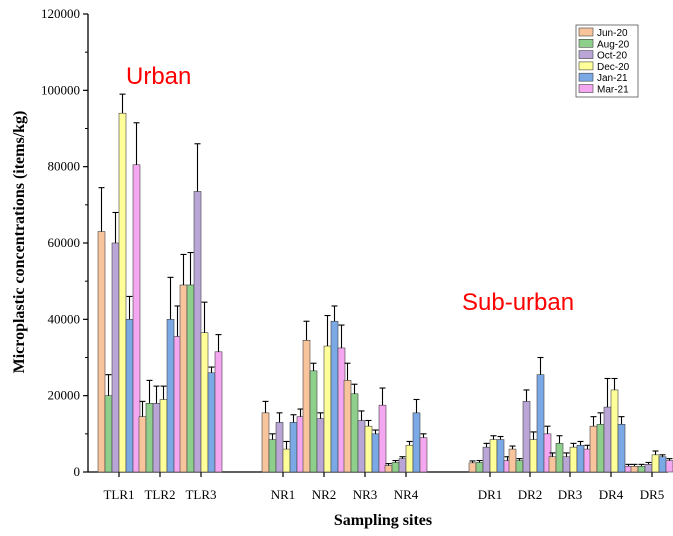  I want to click on y-tick-label: 60000, so click(64, 242).